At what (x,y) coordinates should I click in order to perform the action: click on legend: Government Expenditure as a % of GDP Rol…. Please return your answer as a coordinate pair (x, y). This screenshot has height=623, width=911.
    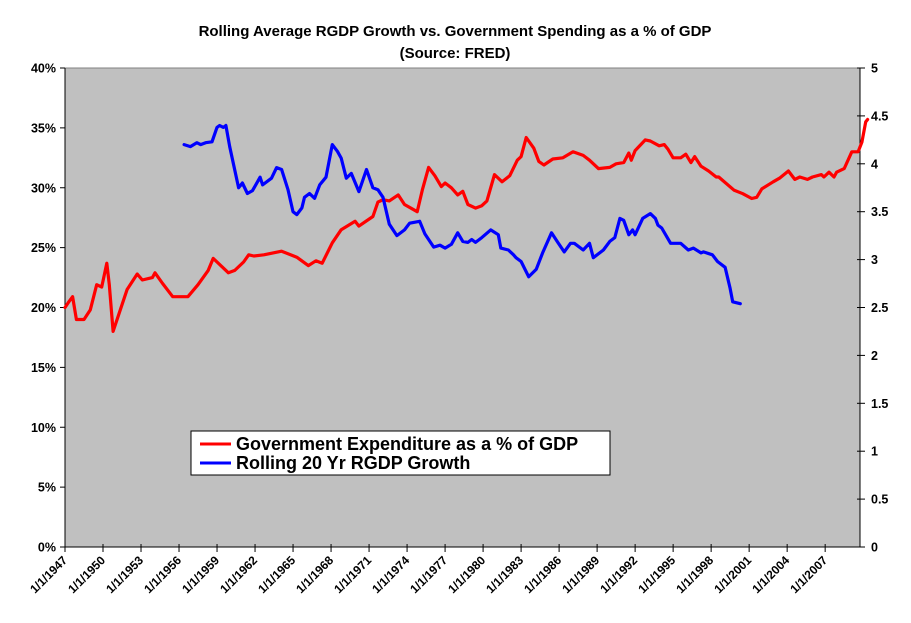
    Looking at the image, I should click on (400, 453).